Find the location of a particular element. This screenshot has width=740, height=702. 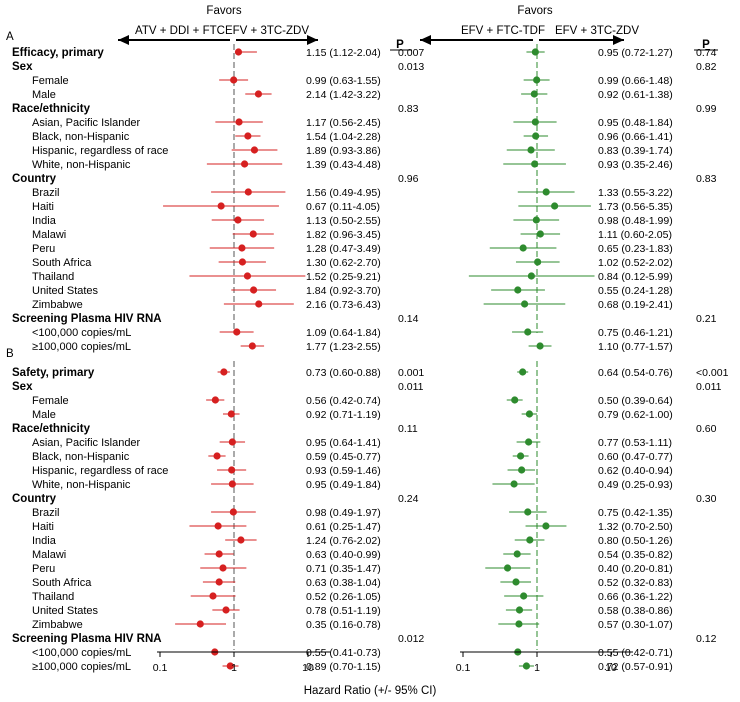

hr-ci-text-left: 0.95 (0.49-1.84) is located at coordinates (343, 485).